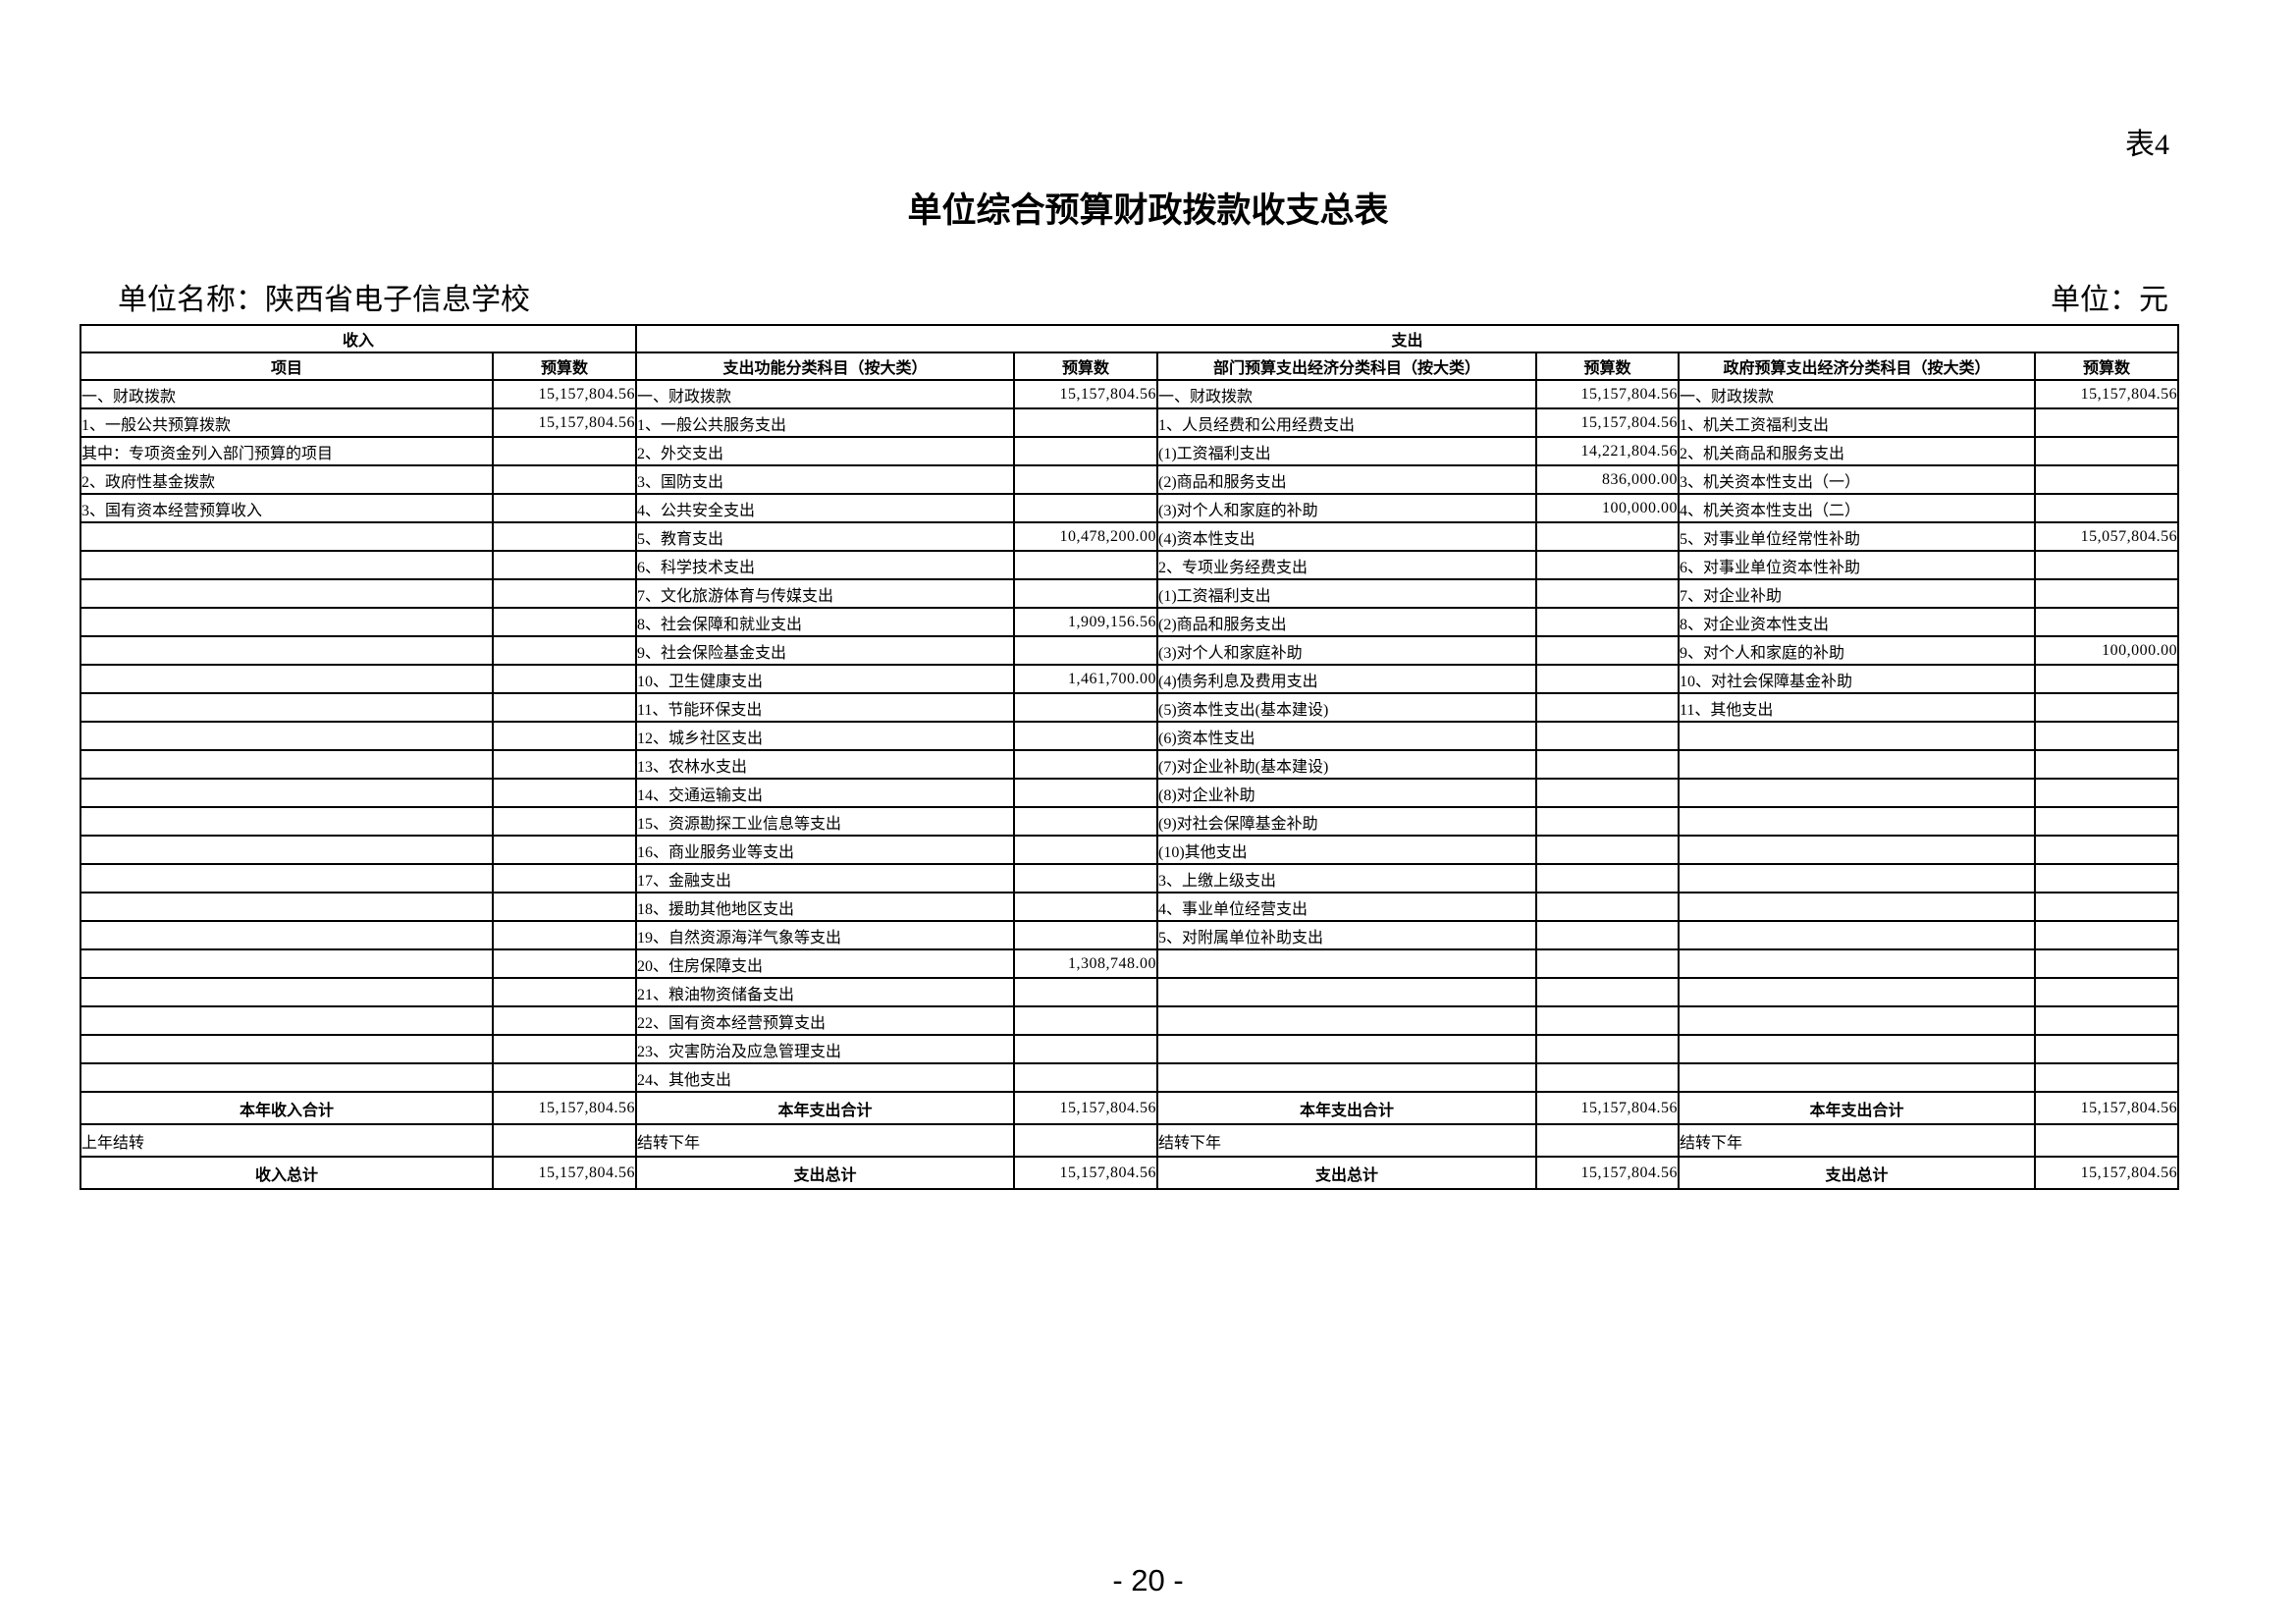 Image resolution: width=2296 pixels, height=1624 pixels. I want to click on cell-func-label: 3、国防支出, so click(825, 479).